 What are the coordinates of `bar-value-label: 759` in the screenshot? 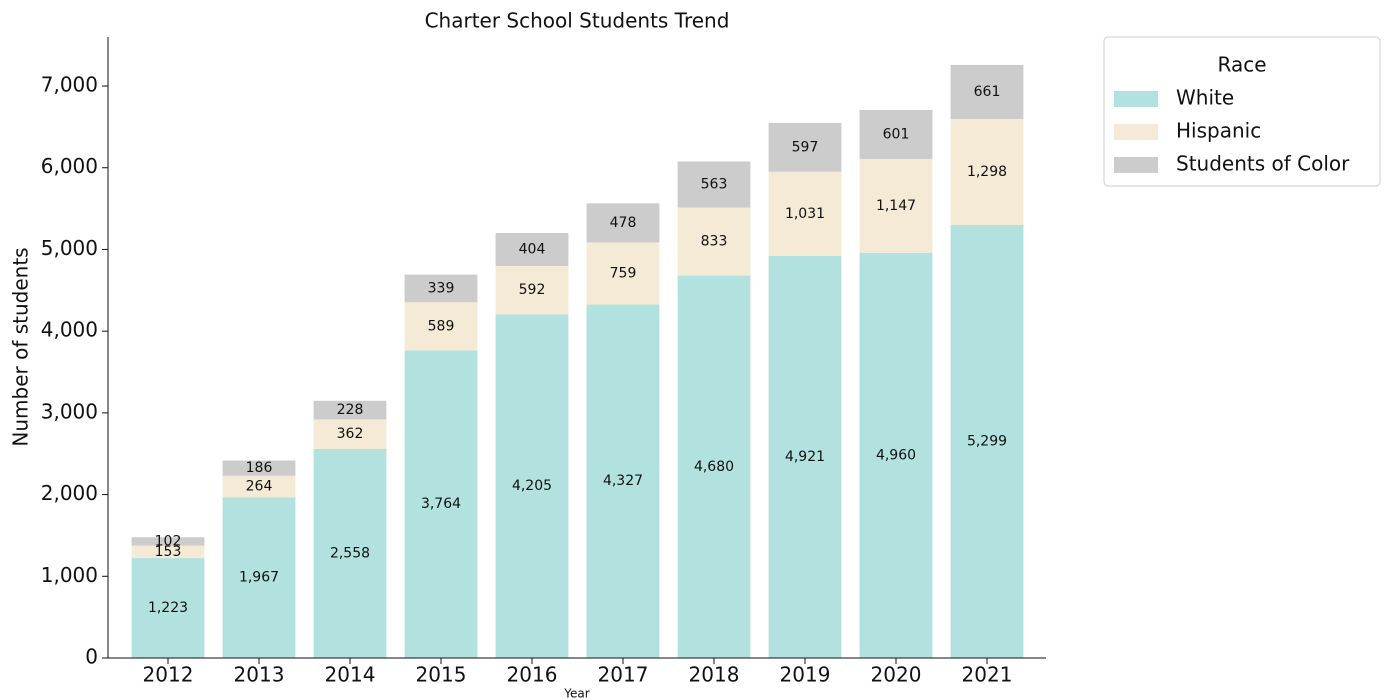 It's located at (623, 273).